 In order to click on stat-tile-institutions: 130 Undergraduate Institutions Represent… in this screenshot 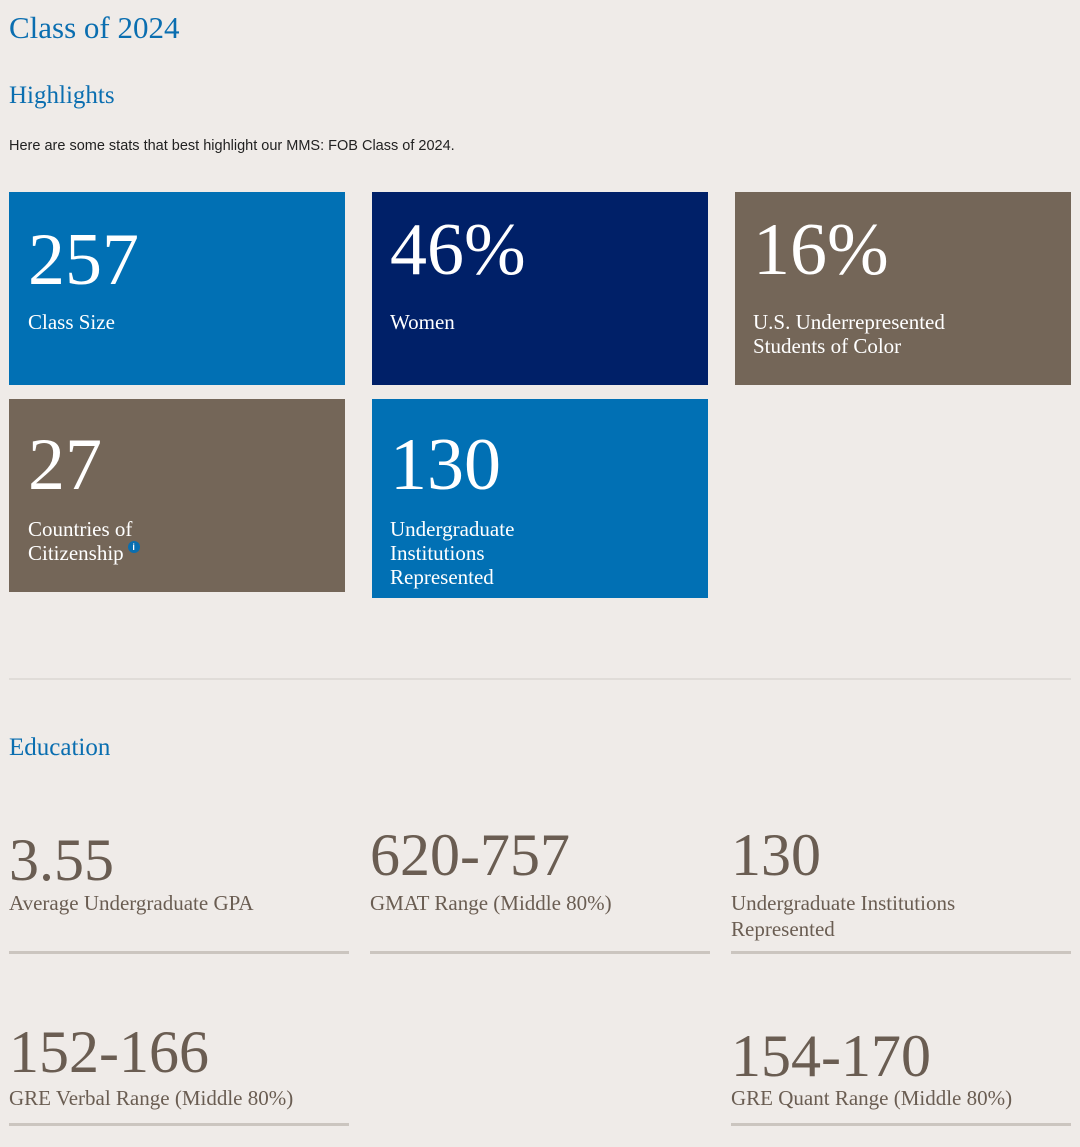, I will do `click(540, 498)`.